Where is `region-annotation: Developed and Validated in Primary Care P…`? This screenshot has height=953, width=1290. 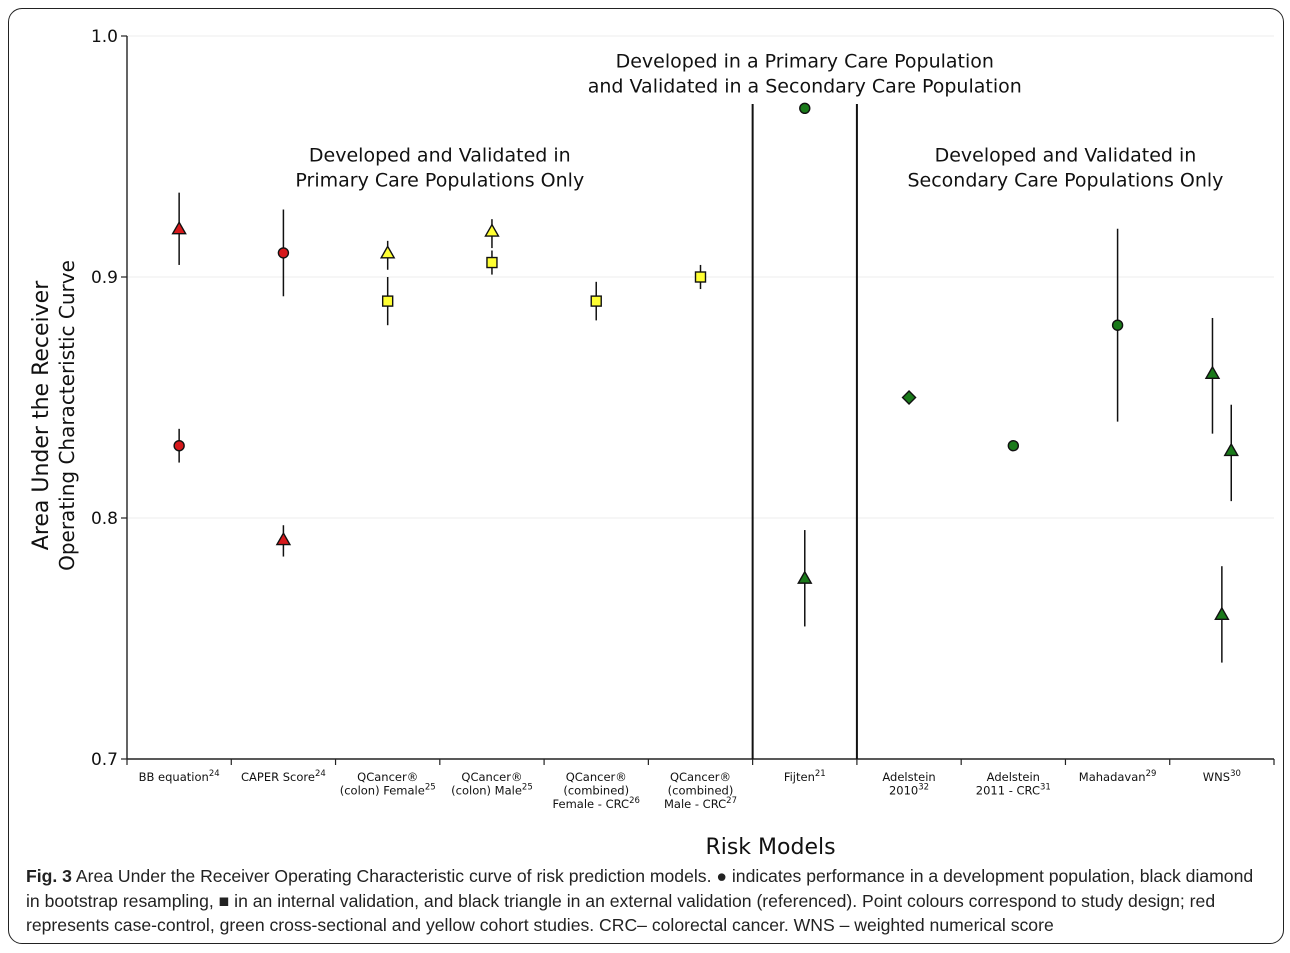 region-annotation: Developed and Validated in Primary Care P… is located at coordinates (439, 167).